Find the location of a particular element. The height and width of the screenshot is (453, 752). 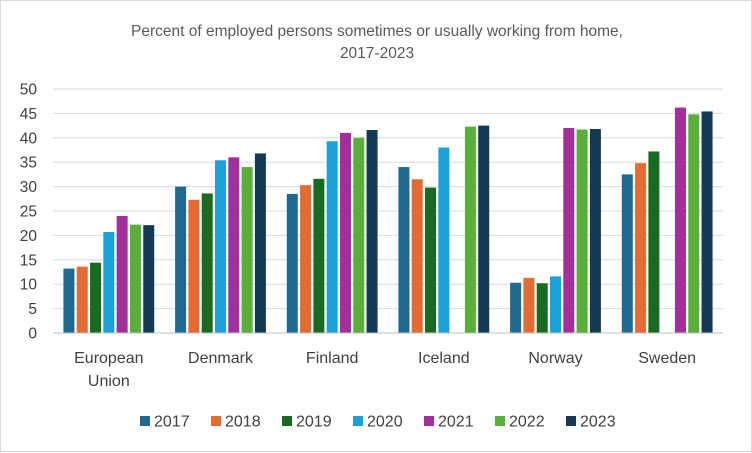

x-category-label: Iceland is located at coordinates (444, 358).